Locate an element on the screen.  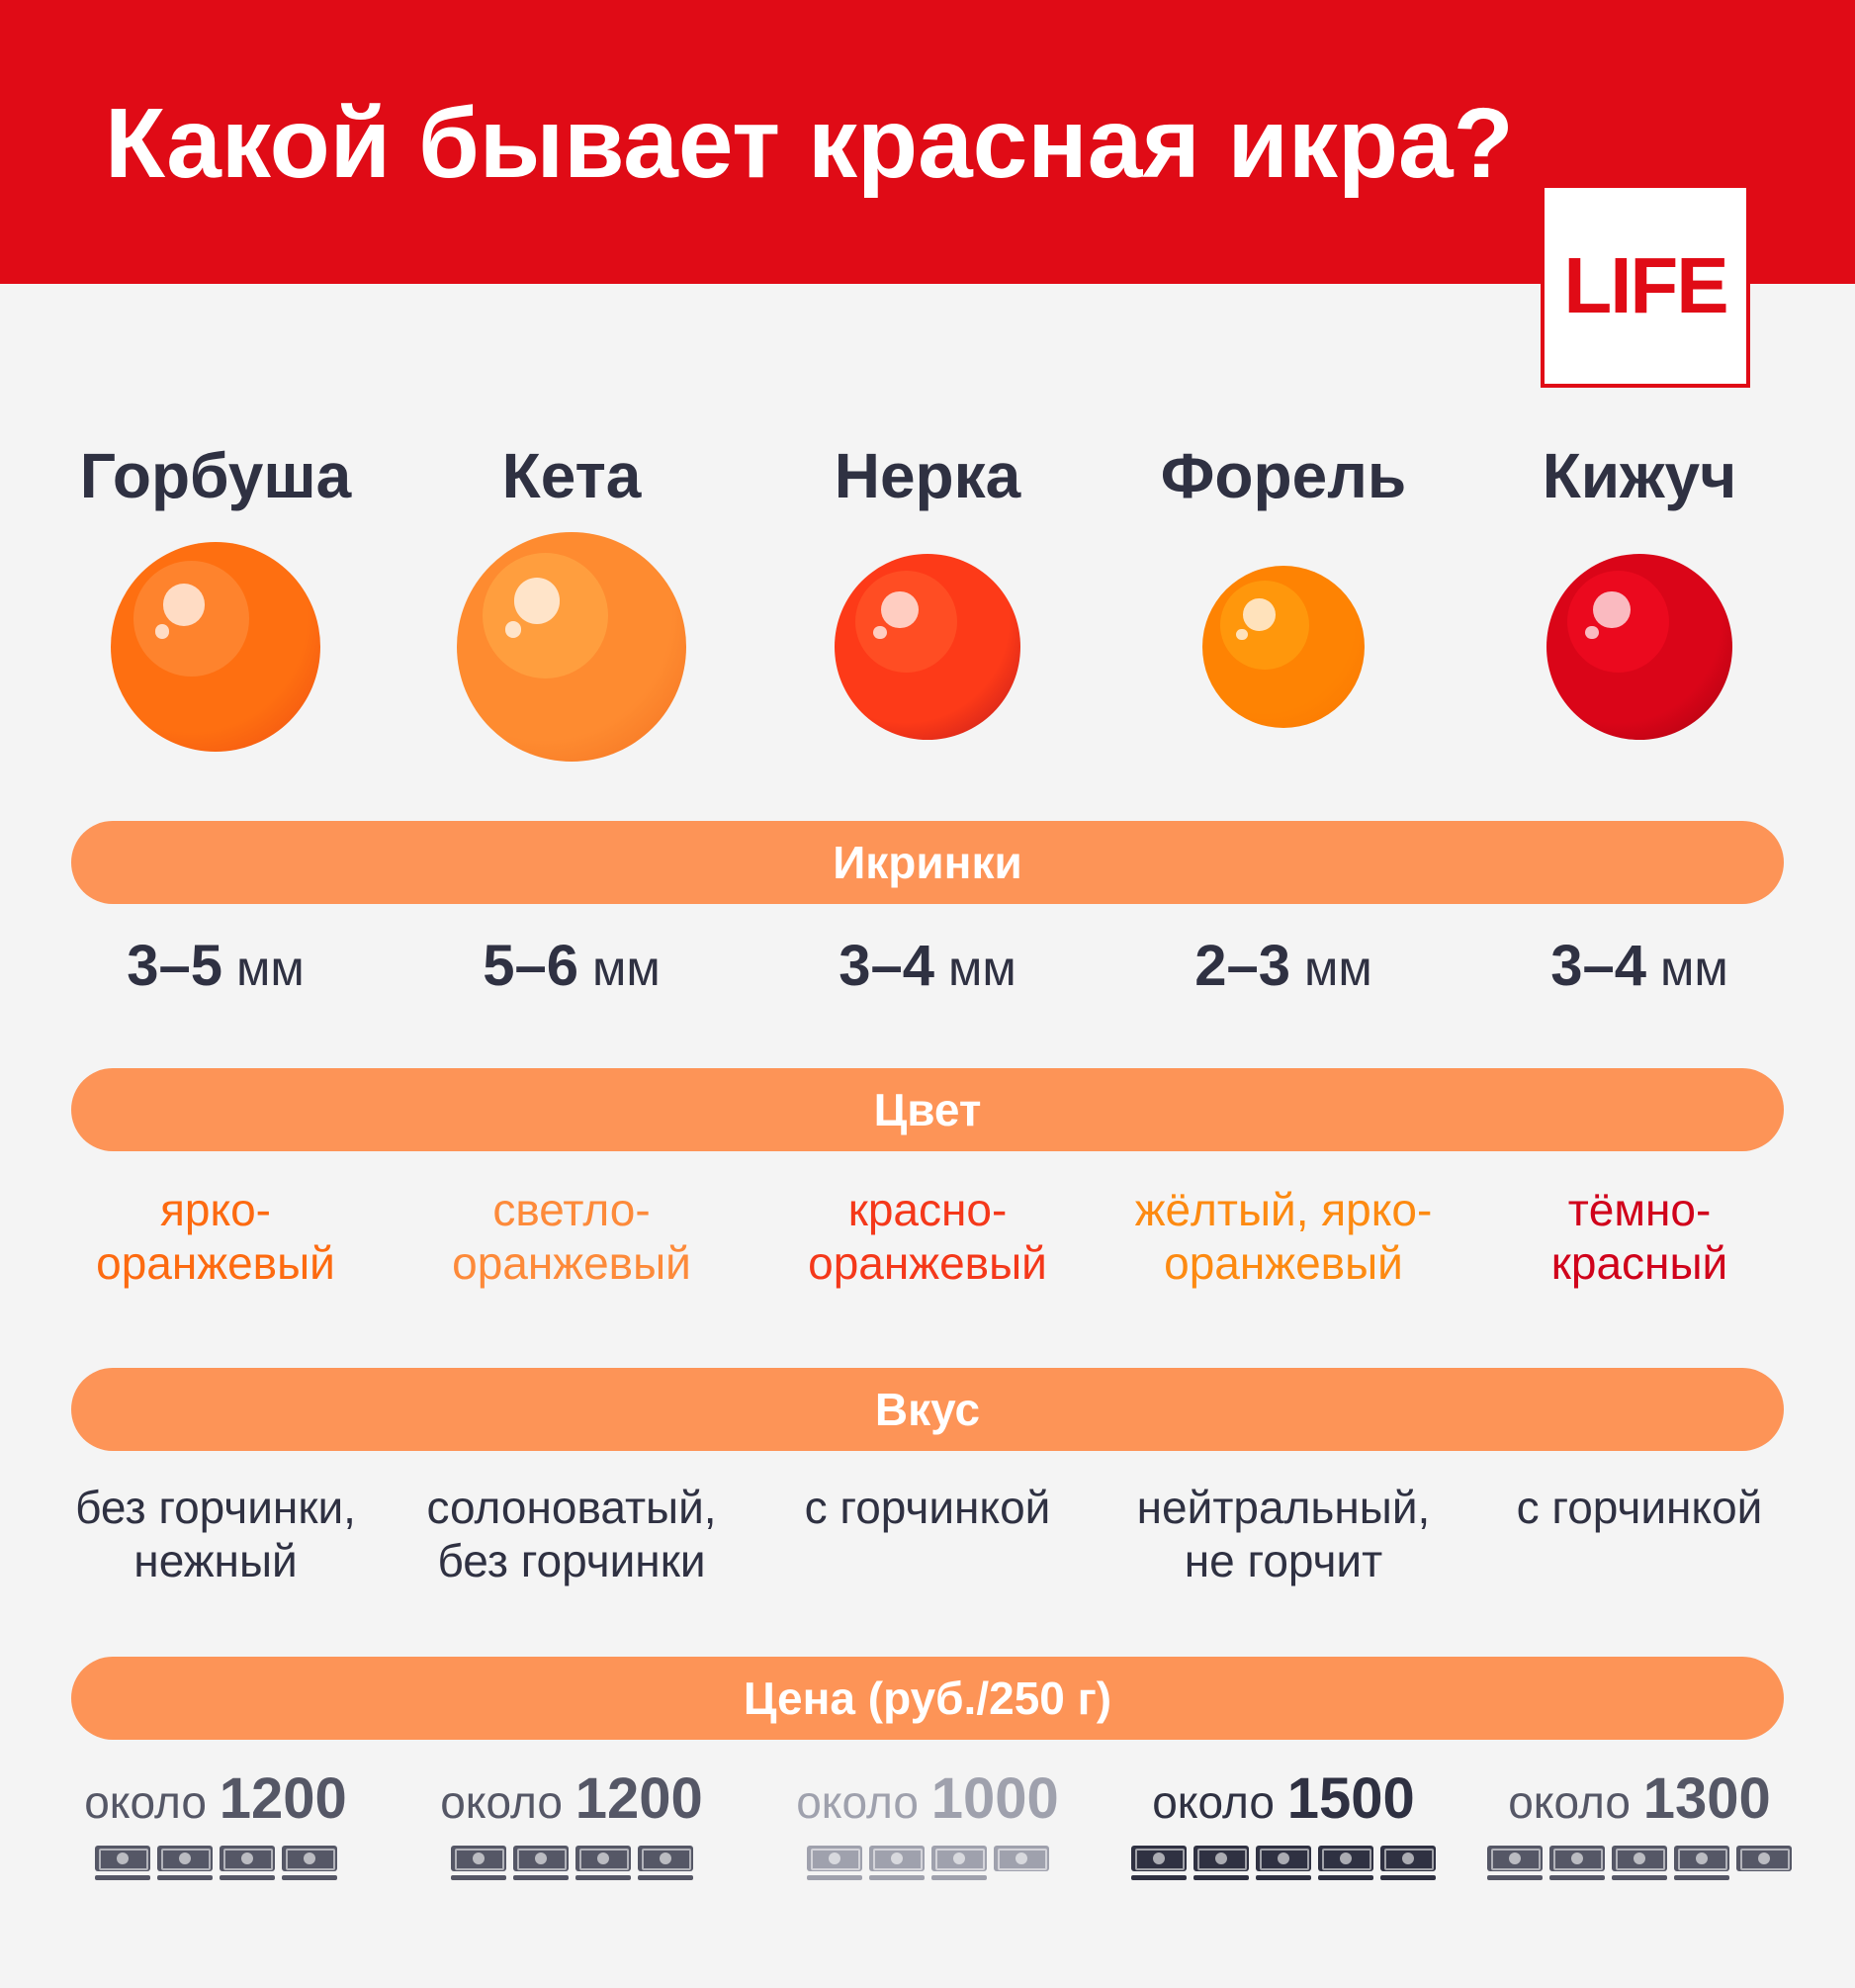
egg-size-value: 5–6 is located at coordinates (531, 966).